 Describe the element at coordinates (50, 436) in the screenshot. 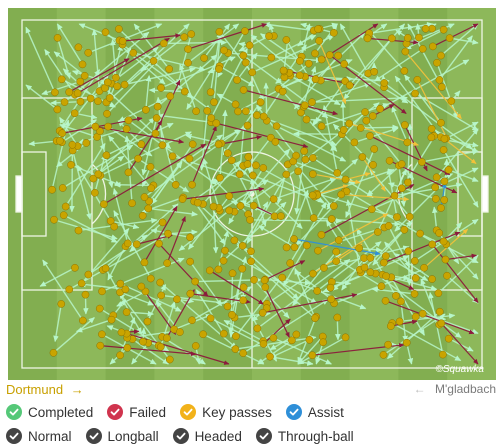

I see `legend-normal-label: Normal` at that location.